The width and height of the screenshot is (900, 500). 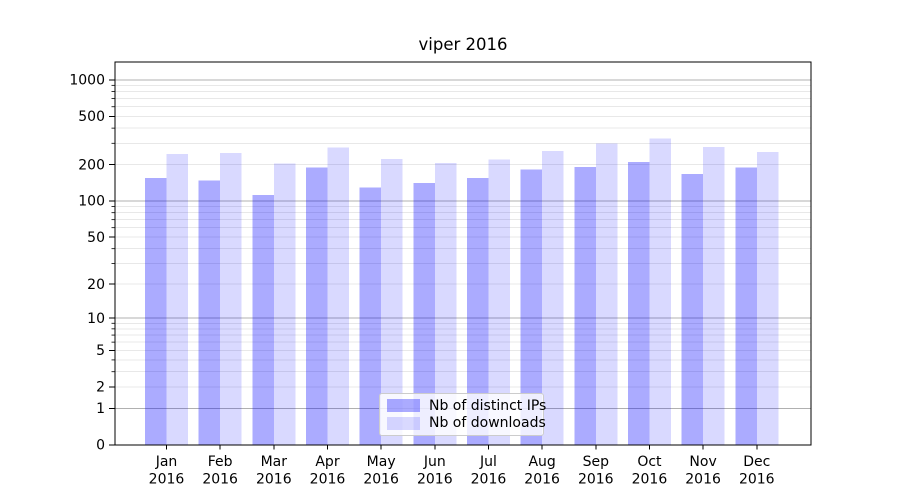 I want to click on bar-oct-ips, so click(x=638, y=304).